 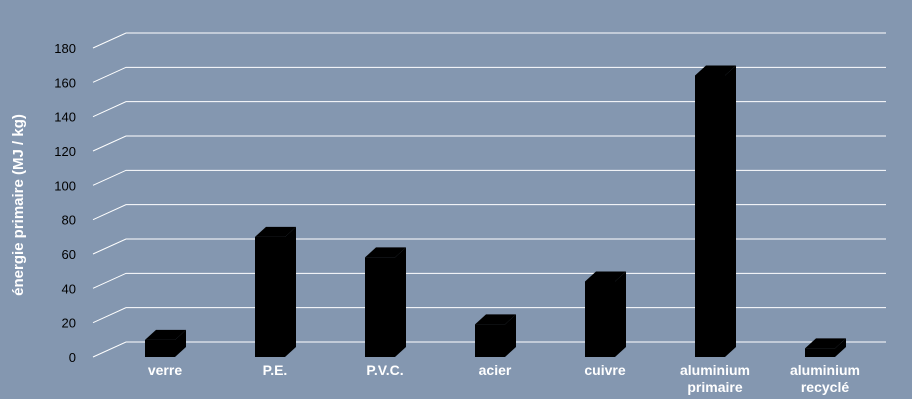 What do you see at coordinates (18, 205) in the screenshot?
I see `y-axis-title: énergie primaire (MJ / kg)` at bounding box center [18, 205].